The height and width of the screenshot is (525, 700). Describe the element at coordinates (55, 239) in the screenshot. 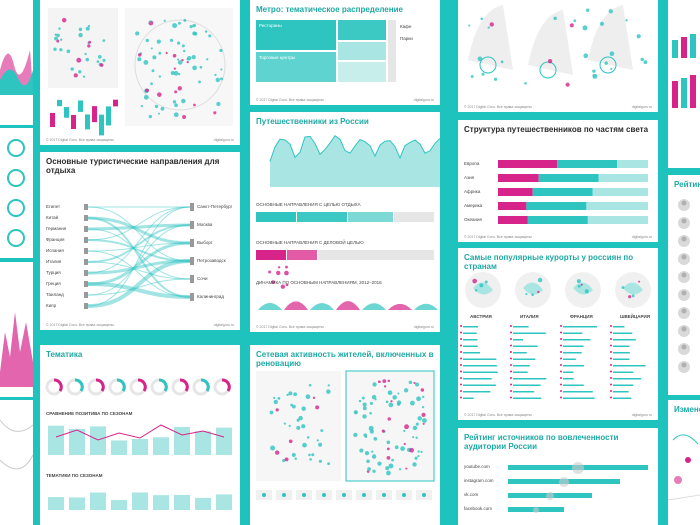

I see `origin-label: Франция` at that location.